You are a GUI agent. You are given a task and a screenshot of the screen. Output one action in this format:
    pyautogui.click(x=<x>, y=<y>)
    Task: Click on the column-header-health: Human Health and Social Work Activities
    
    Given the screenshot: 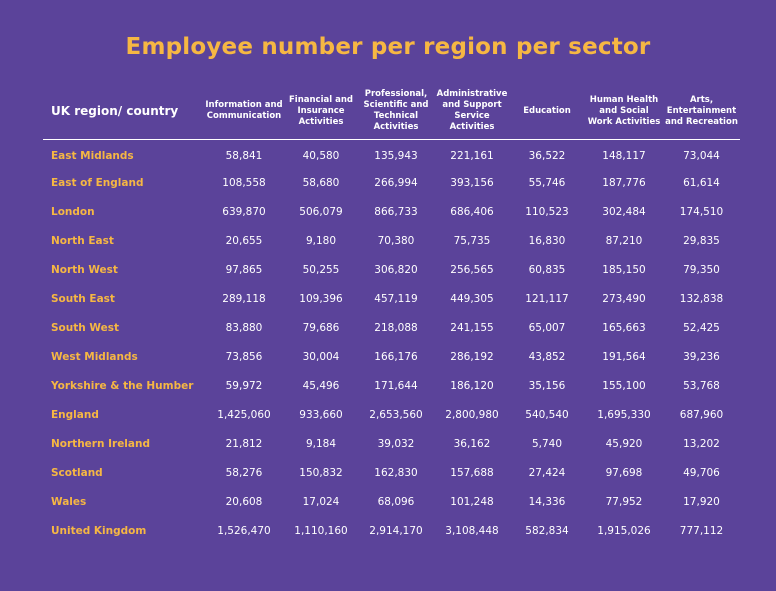 What is the action you would take?
    pyautogui.click(x=624, y=111)
    